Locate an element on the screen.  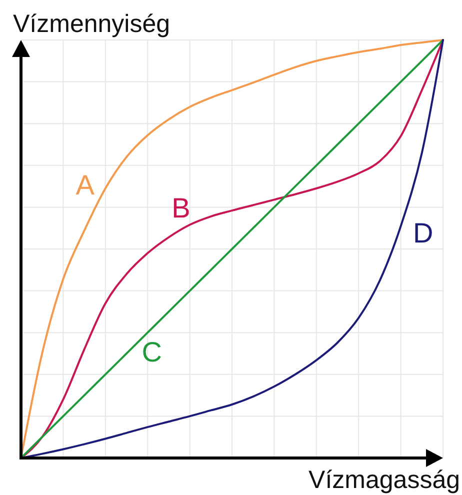
series-label: A is located at coordinates (85, 185).